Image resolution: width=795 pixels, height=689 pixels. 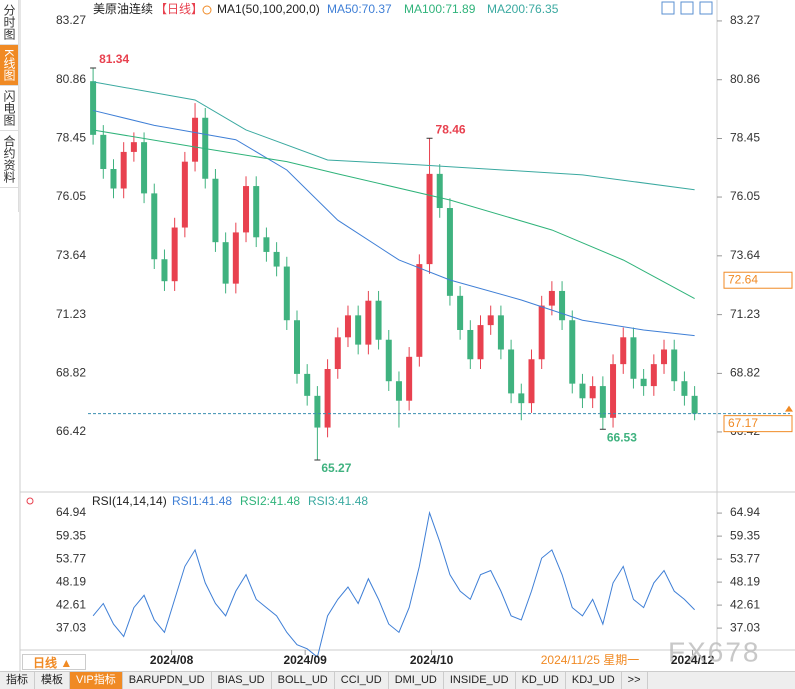 I want to click on header-text: MA1(50,100,200,0), so click(x=268, y=9).